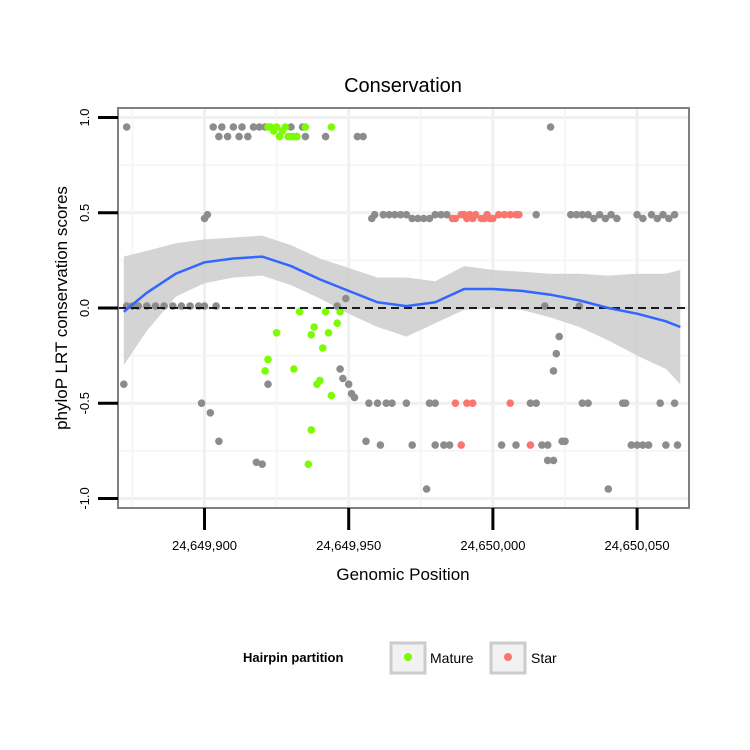 This screenshot has width=750, height=750. I want to click on confidence-band-layer, so click(402, 310).